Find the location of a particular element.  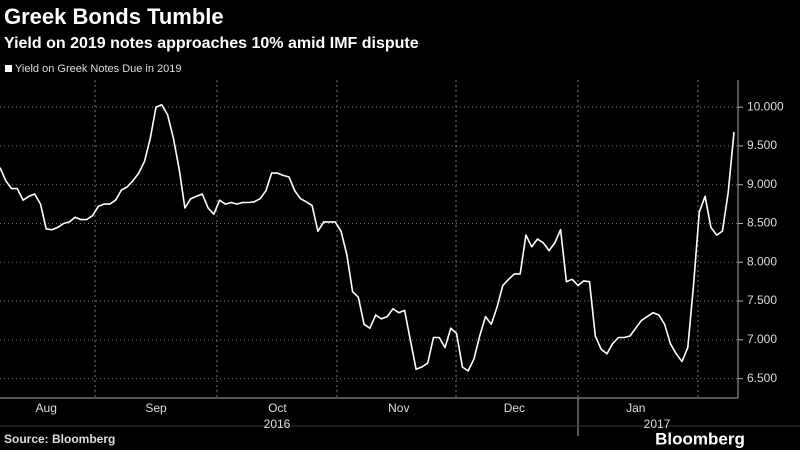

chart-title: Greek Bonds Tumble is located at coordinates (114, 16).